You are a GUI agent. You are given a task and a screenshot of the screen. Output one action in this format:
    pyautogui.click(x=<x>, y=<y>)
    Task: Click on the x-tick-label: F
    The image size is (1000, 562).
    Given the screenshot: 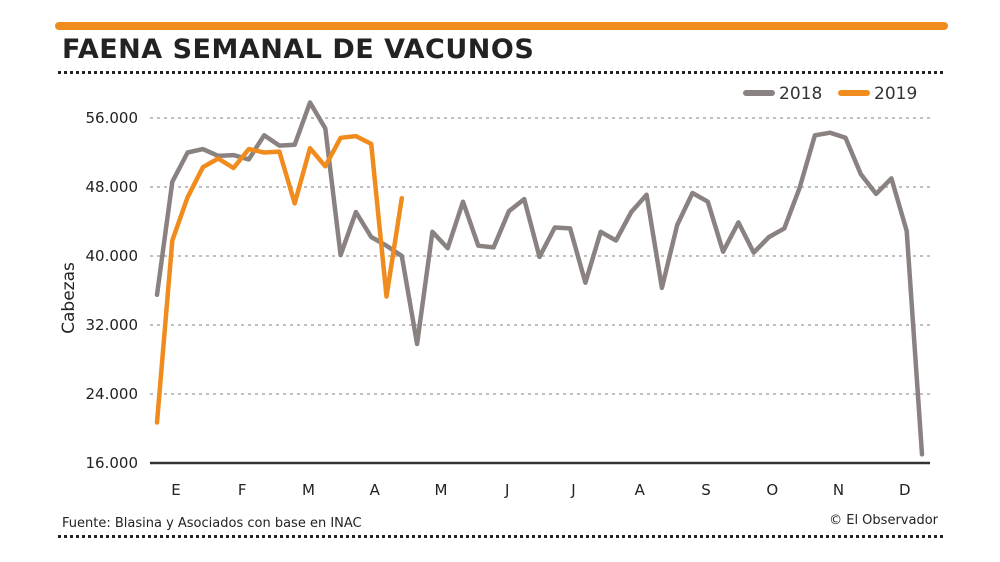 What is the action you would take?
    pyautogui.click(x=242, y=490)
    